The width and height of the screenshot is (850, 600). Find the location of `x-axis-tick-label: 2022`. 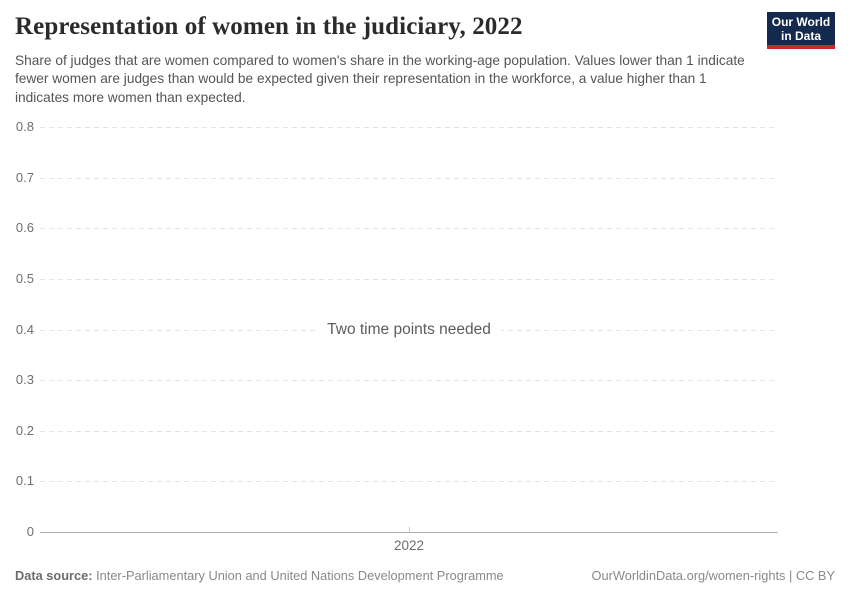

x-axis-tick-label: 2022 is located at coordinates (409, 545).